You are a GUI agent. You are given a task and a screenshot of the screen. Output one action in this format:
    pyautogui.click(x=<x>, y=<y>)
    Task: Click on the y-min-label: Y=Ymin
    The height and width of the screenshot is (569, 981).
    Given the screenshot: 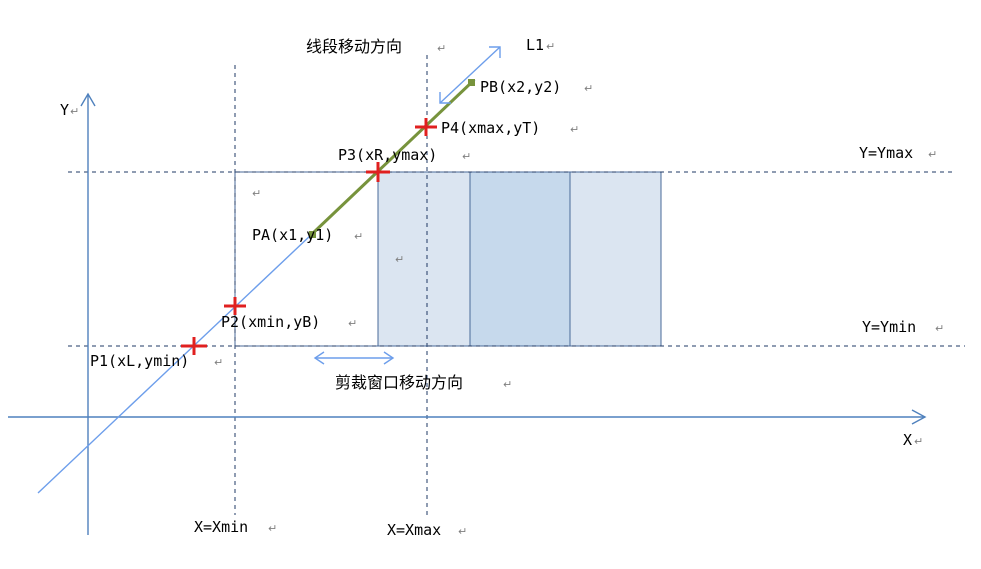 What is the action you would take?
    pyautogui.click(x=889, y=327)
    